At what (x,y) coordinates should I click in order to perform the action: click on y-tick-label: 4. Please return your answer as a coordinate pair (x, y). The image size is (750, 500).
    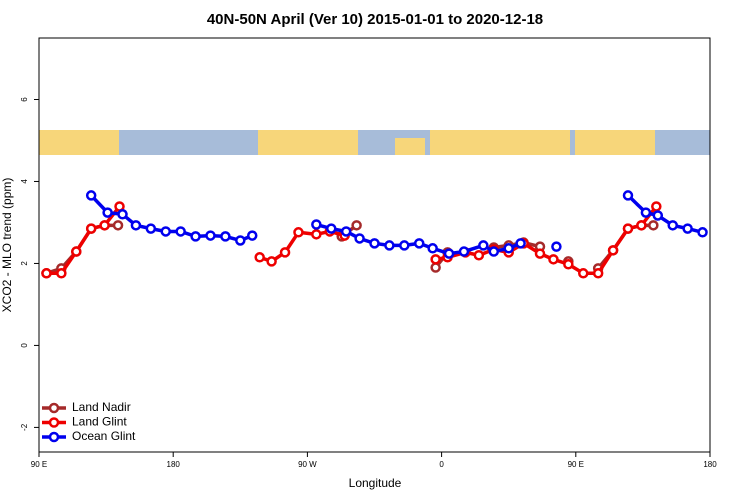
    Looking at the image, I should click on (24, 181).